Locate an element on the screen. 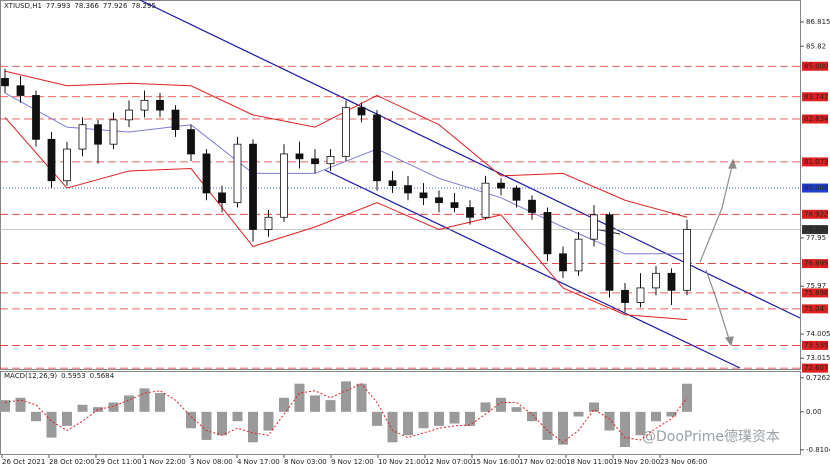 This screenshot has width=830, height=468. level-label: 73.539 is located at coordinates (816, 345).